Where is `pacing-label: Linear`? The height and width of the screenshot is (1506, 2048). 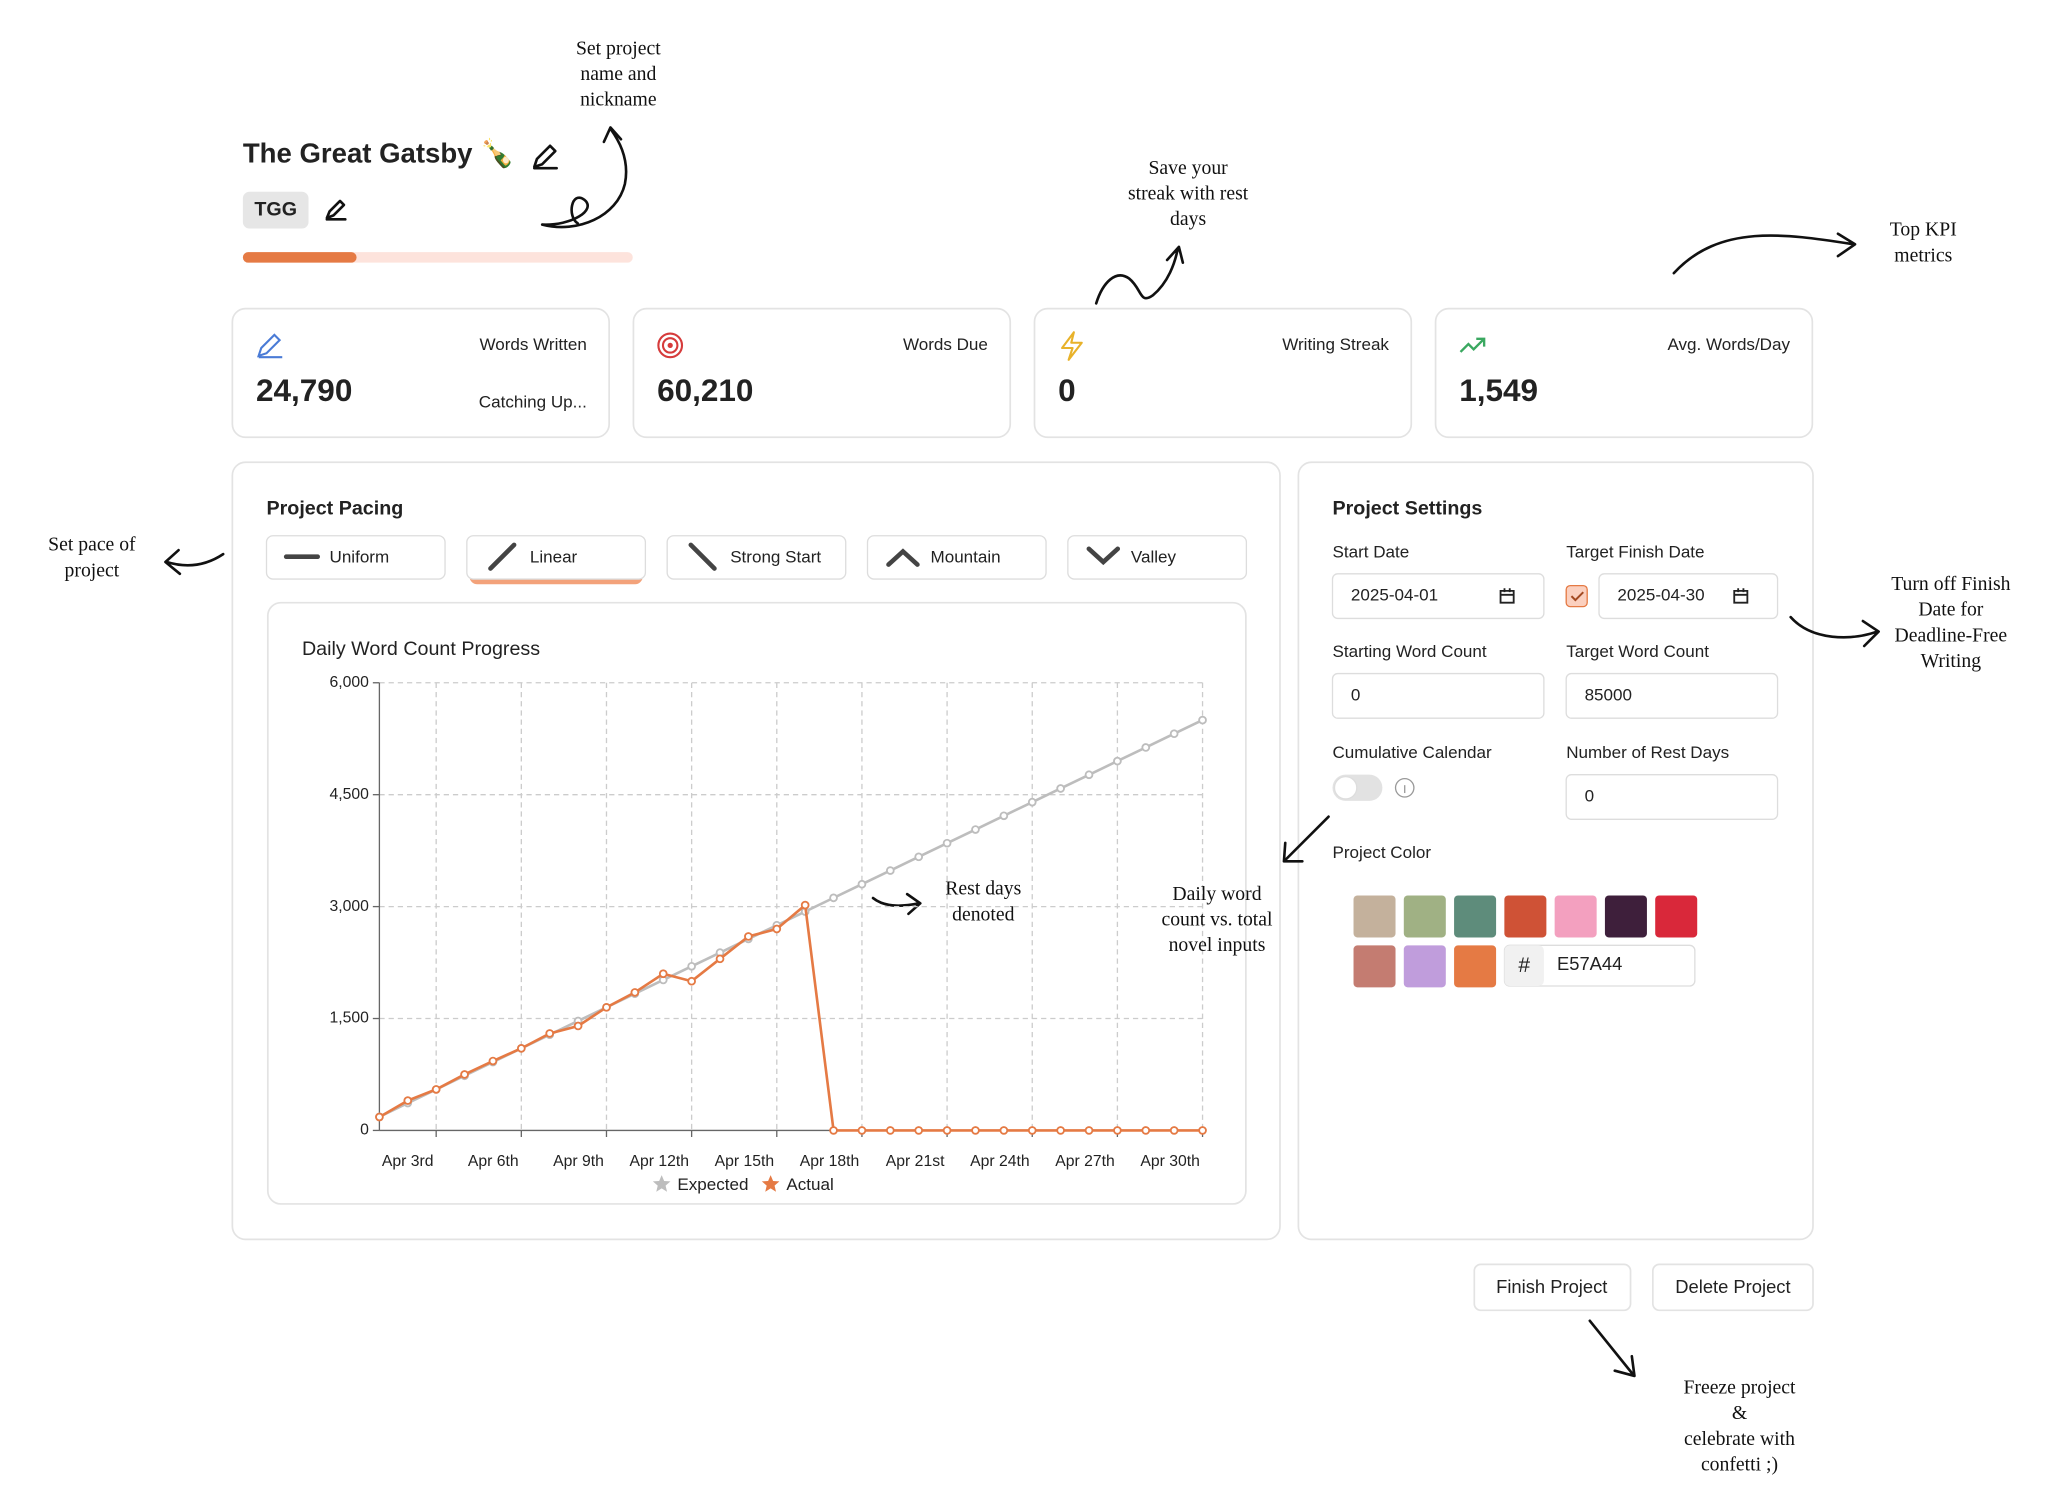 pacing-label: Linear is located at coordinates (554, 557).